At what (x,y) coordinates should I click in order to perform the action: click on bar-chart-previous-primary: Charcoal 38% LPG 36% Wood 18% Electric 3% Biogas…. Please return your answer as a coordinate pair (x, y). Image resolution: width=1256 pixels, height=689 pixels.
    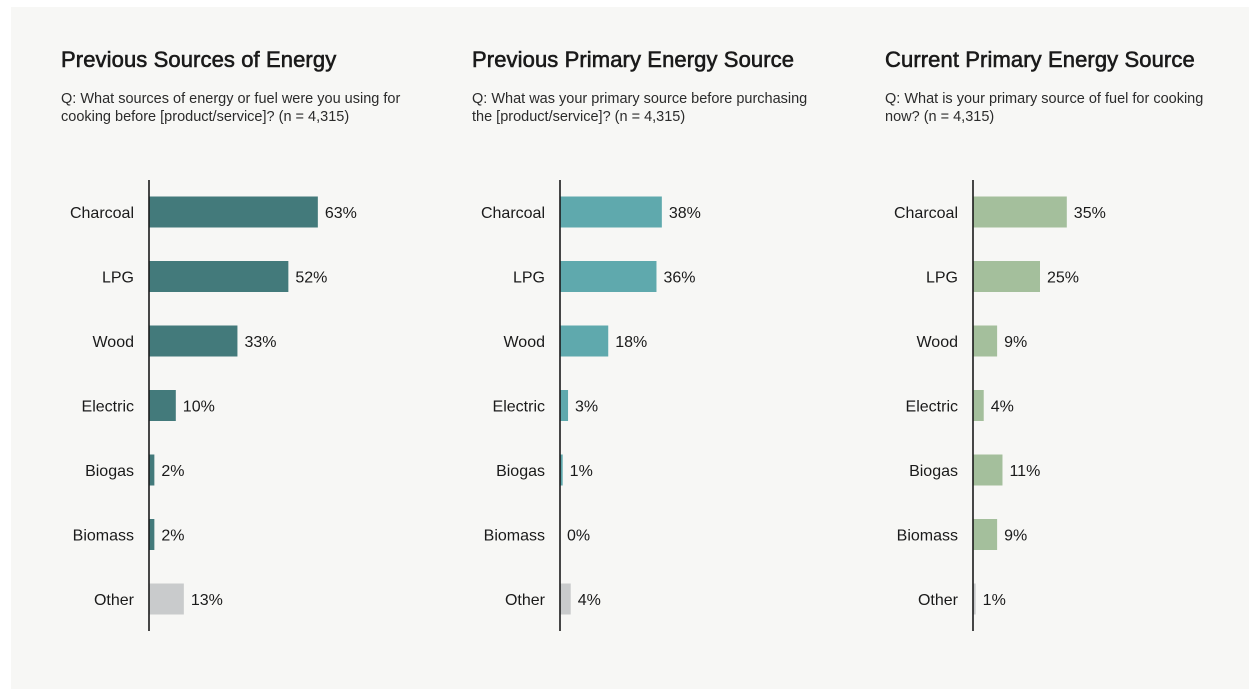
    Looking at the image, I should click on (591, 405).